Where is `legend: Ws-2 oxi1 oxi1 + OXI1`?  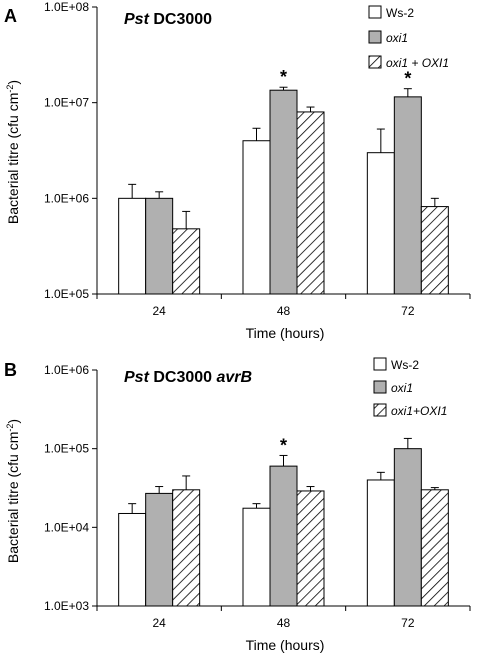
legend: Ws-2 oxi1 oxi1 + OXI1 is located at coordinates (408, 37).